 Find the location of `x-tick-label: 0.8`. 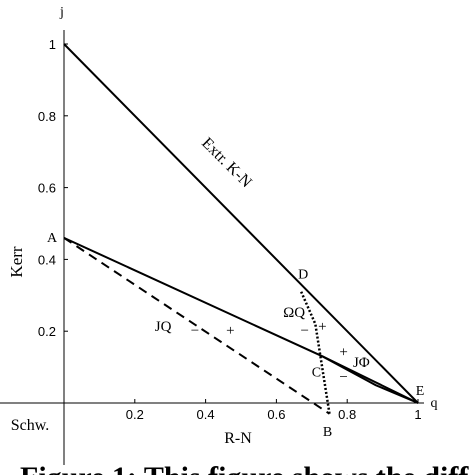

x-tick-label: 0.8 is located at coordinates (347, 414).